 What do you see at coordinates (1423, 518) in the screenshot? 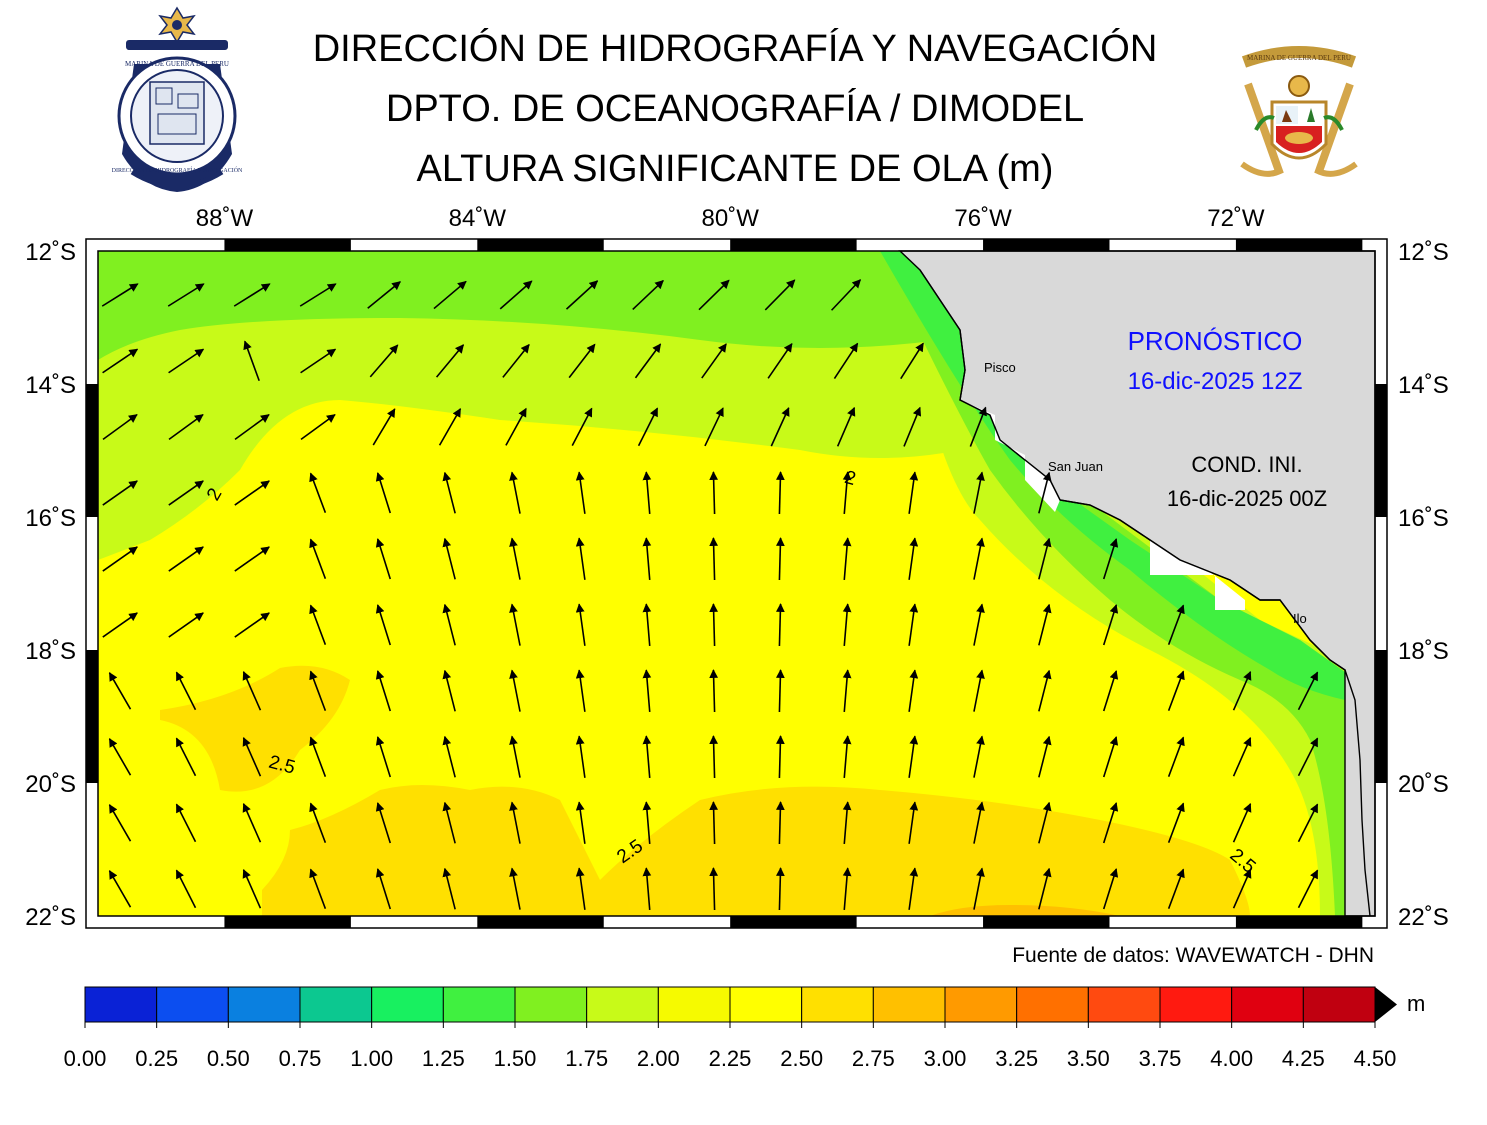
I see `lat-label-right: 16˚S` at bounding box center [1423, 518].